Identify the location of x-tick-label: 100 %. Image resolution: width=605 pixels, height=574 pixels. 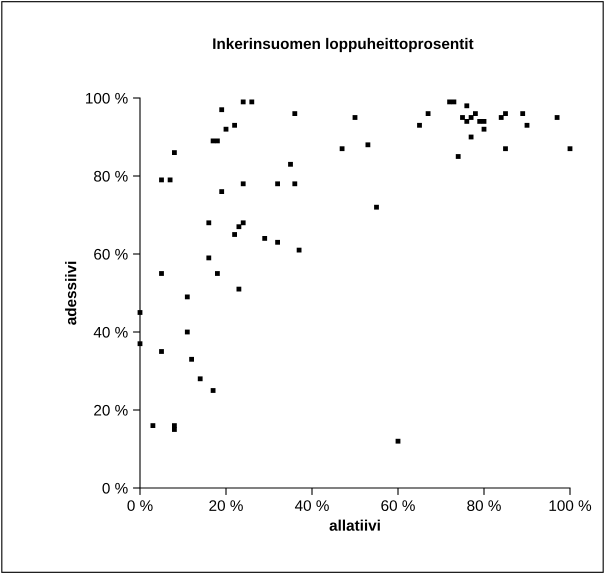
(571, 506).